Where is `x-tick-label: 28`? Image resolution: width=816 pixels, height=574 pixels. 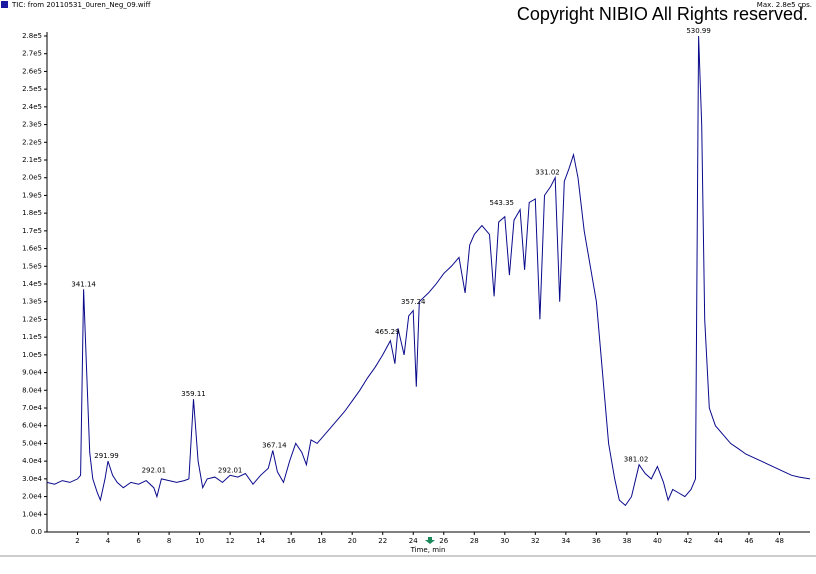
x-tick-label: 28 is located at coordinates (474, 541).